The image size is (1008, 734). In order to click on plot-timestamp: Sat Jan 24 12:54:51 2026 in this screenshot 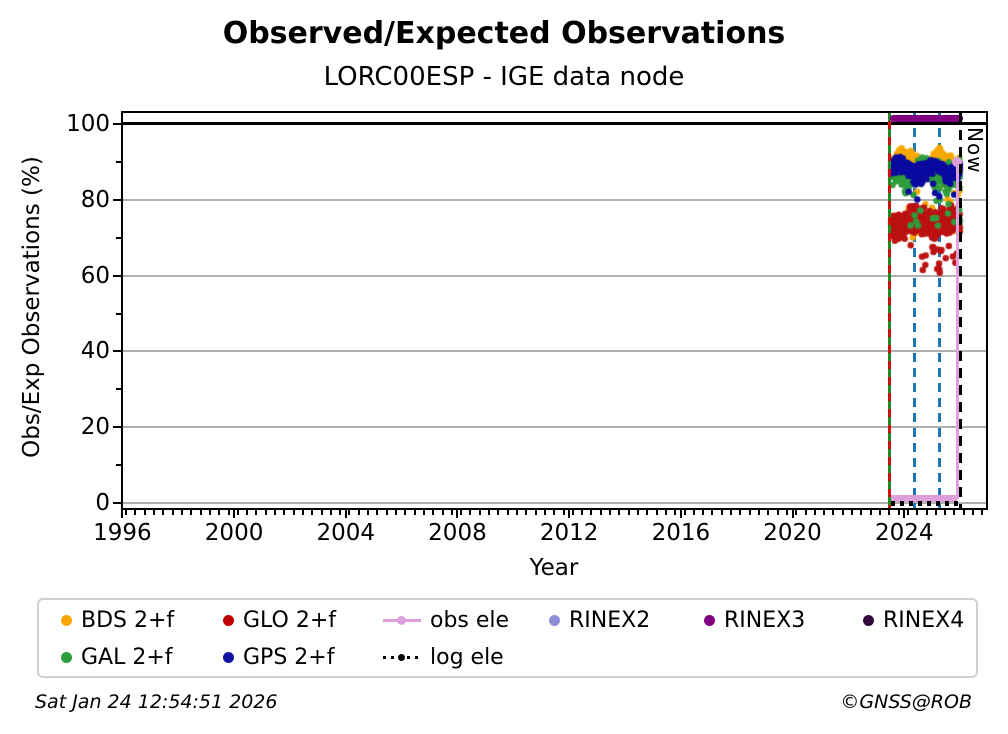, I will do `click(156, 702)`.